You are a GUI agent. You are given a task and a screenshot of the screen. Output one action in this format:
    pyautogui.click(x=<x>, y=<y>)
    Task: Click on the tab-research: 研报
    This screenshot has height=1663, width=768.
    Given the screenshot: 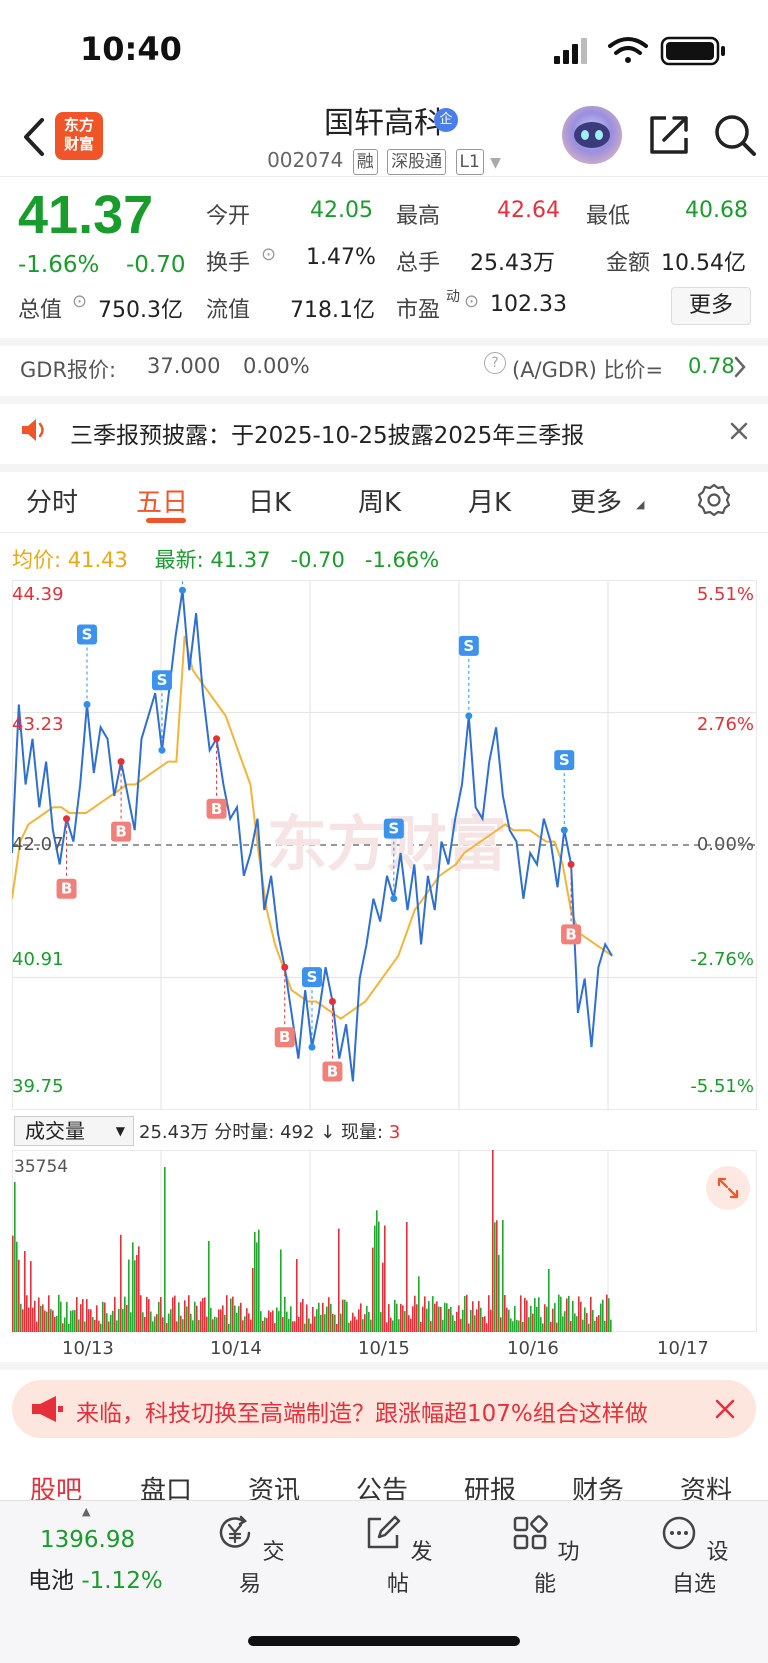 What is the action you would take?
    pyautogui.click(x=490, y=1489)
    